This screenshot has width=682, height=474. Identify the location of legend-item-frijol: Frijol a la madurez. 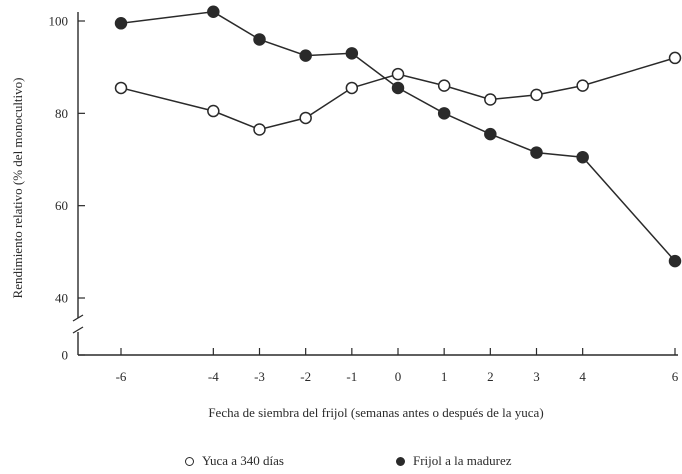
(454, 461).